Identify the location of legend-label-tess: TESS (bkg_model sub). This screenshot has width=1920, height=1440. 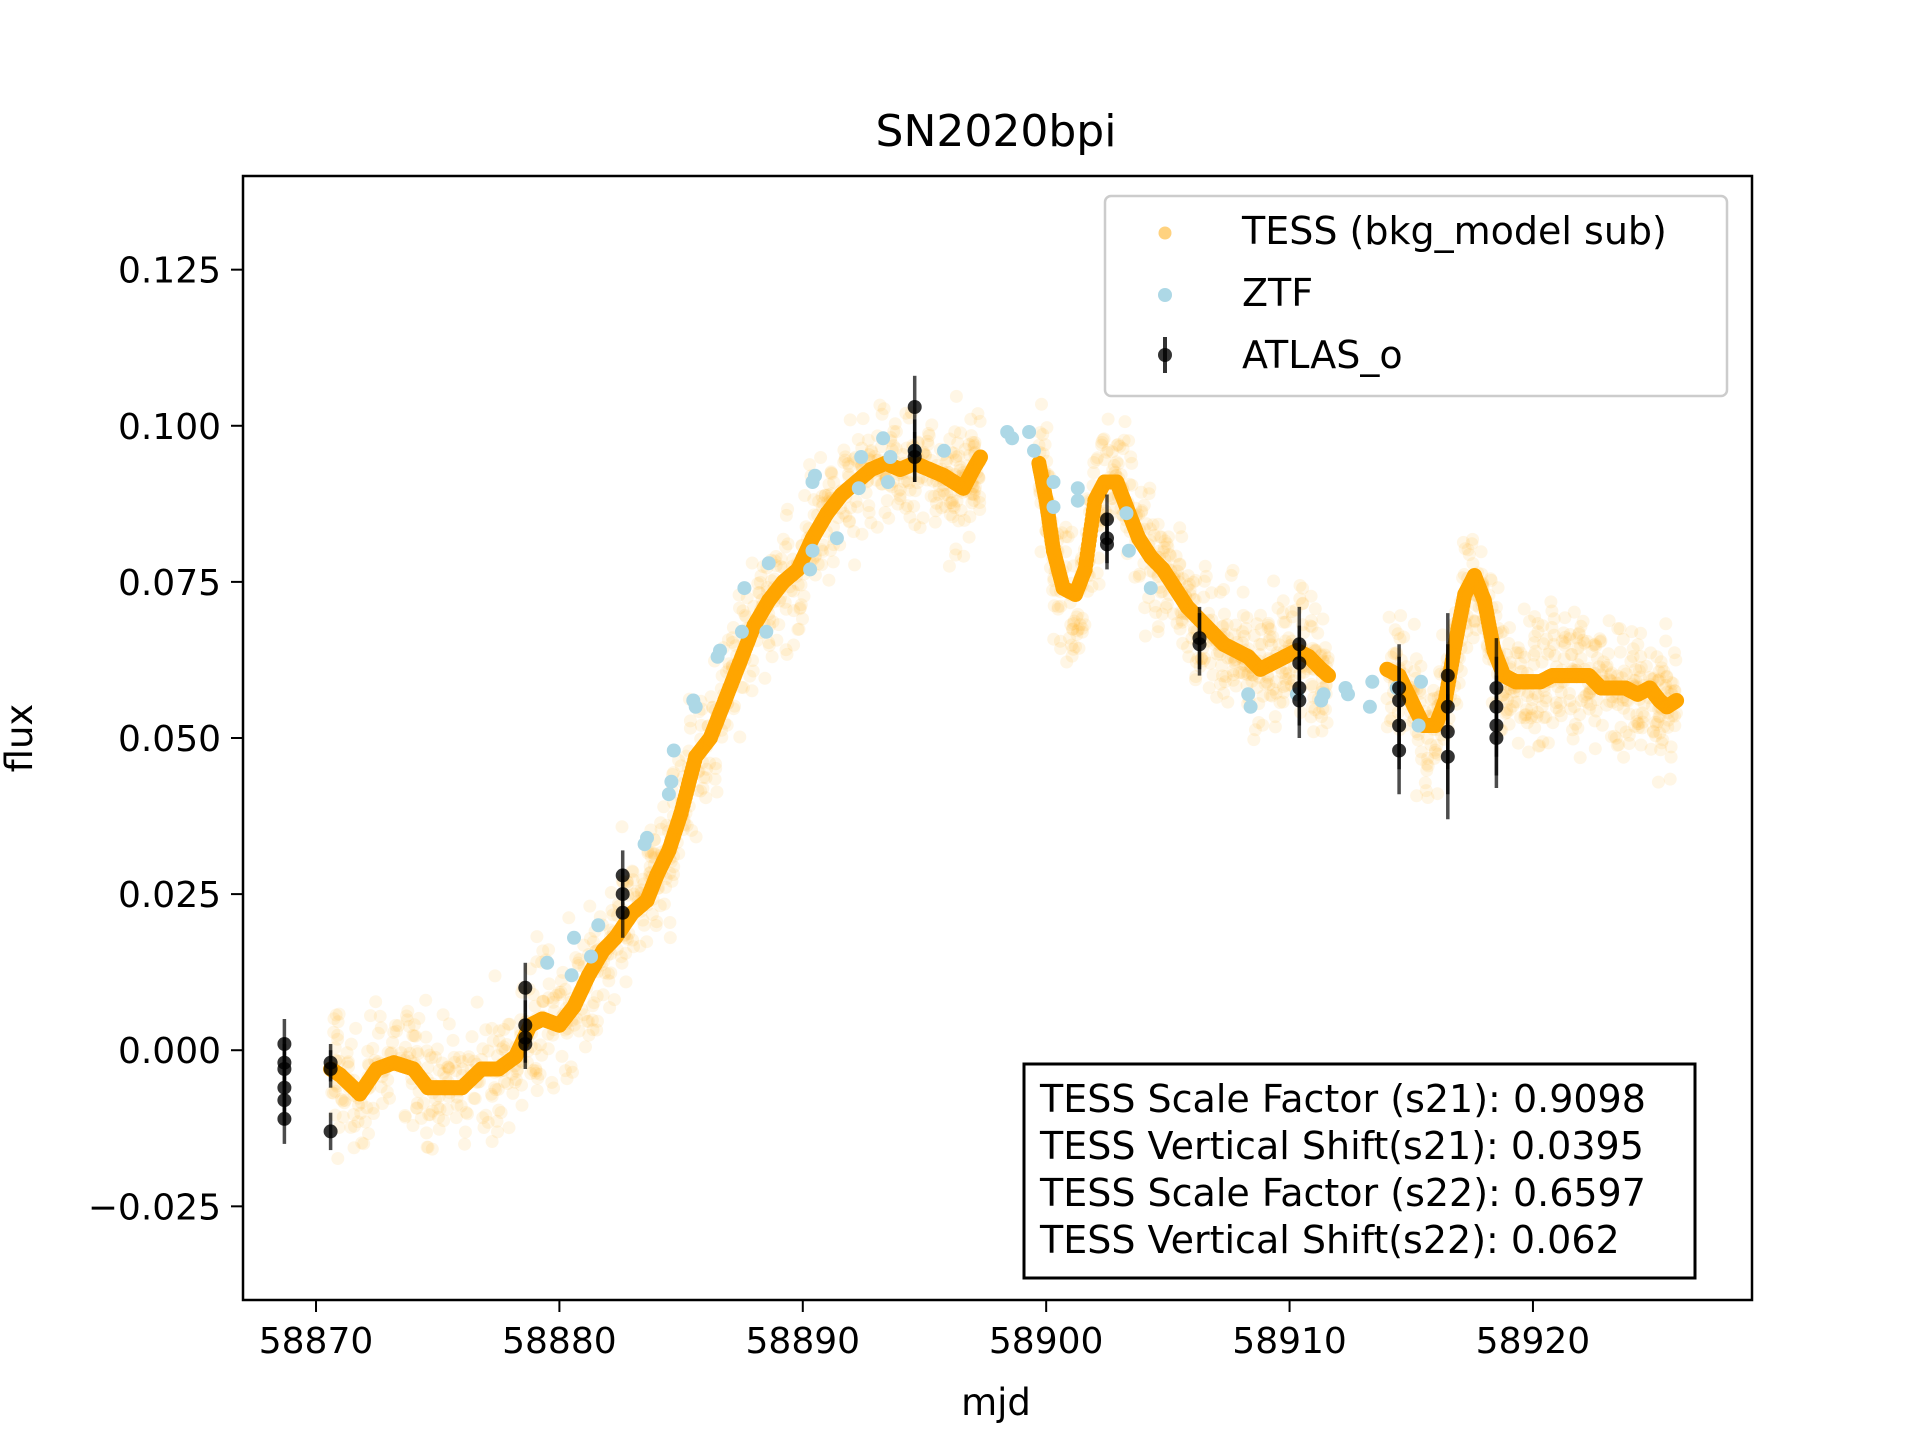
(1454, 231).